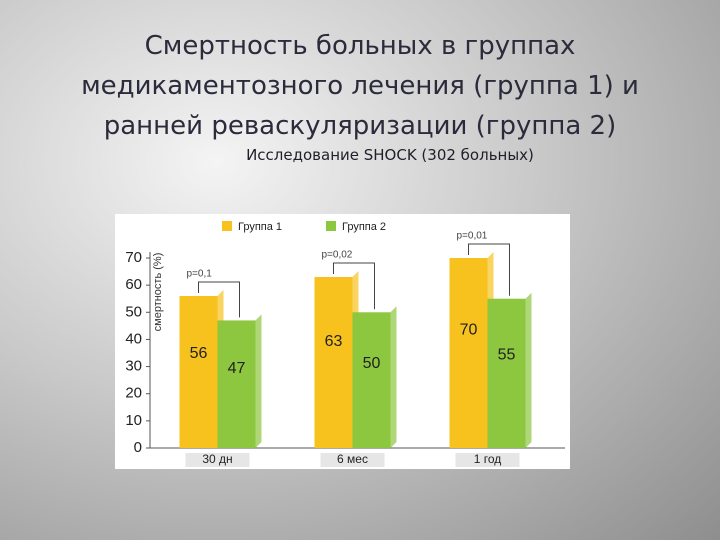 Image resolution: width=720 pixels, height=540 pixels. I want to click on value-label: 55, so click(507, 355).